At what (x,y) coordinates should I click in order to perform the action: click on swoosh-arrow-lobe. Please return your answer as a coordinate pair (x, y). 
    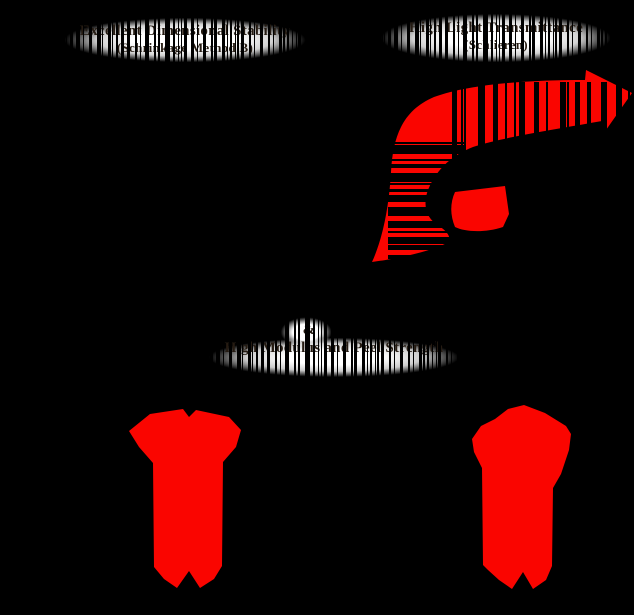
    Looking at the image, I should click on (480, 209).